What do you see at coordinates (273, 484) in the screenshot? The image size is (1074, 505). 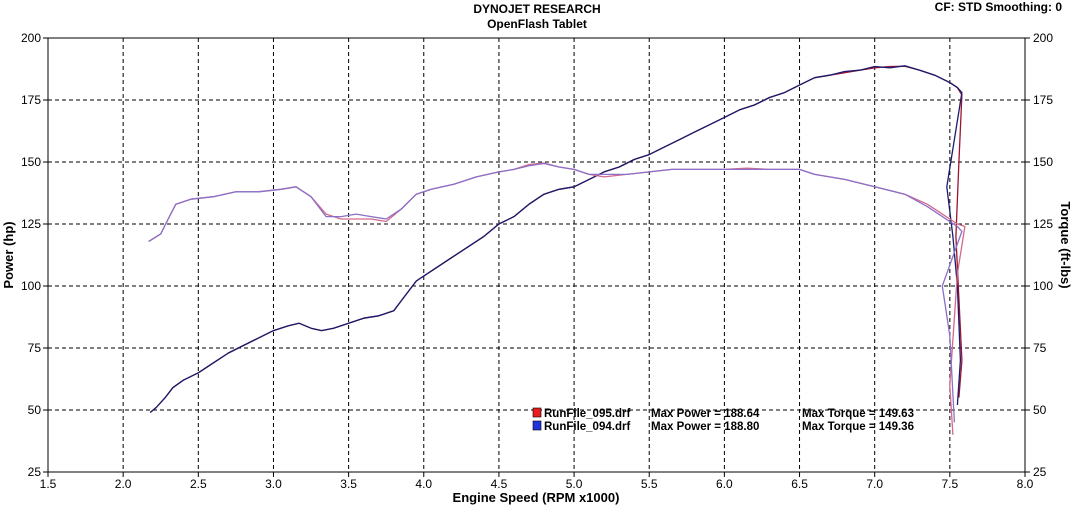 I see `x-tick-label: 3.0` at bounding box center [273, 484].